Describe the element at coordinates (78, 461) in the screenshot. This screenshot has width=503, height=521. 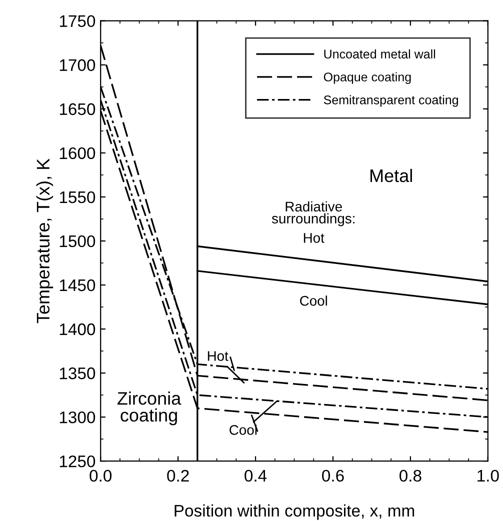
I see `y-tick-label: 1250` at that location.